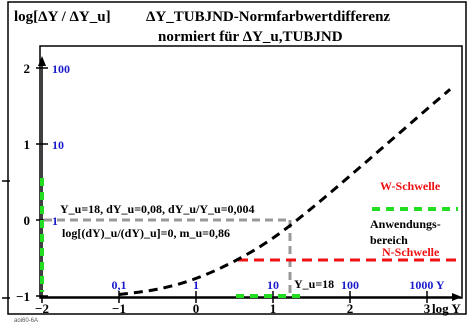 The height and width of the screenshot is (324, 468). Describe the element at coordinates (411, 252) in the screenshot. I see `n-schwelle-label: N-Schwelle` at that location.